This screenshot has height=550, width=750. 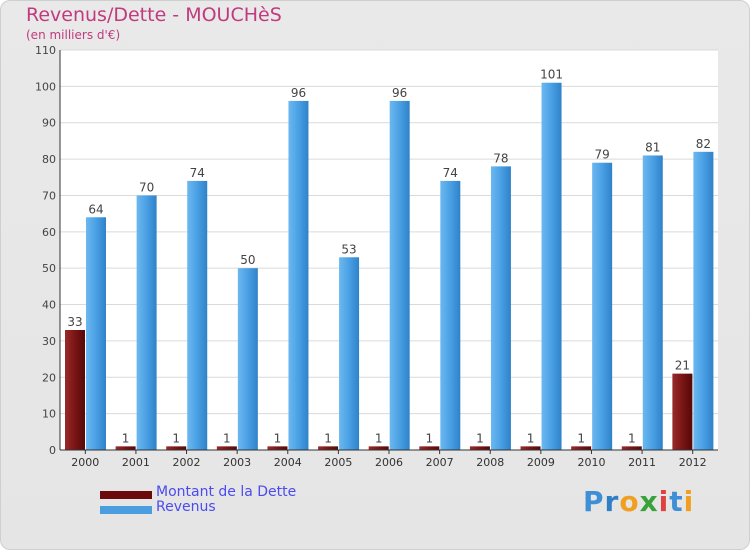 What do you see at coordinates (49, 123) in the screenshot?
I see `y-tick-label: 90` at bounding box center [49, 123].